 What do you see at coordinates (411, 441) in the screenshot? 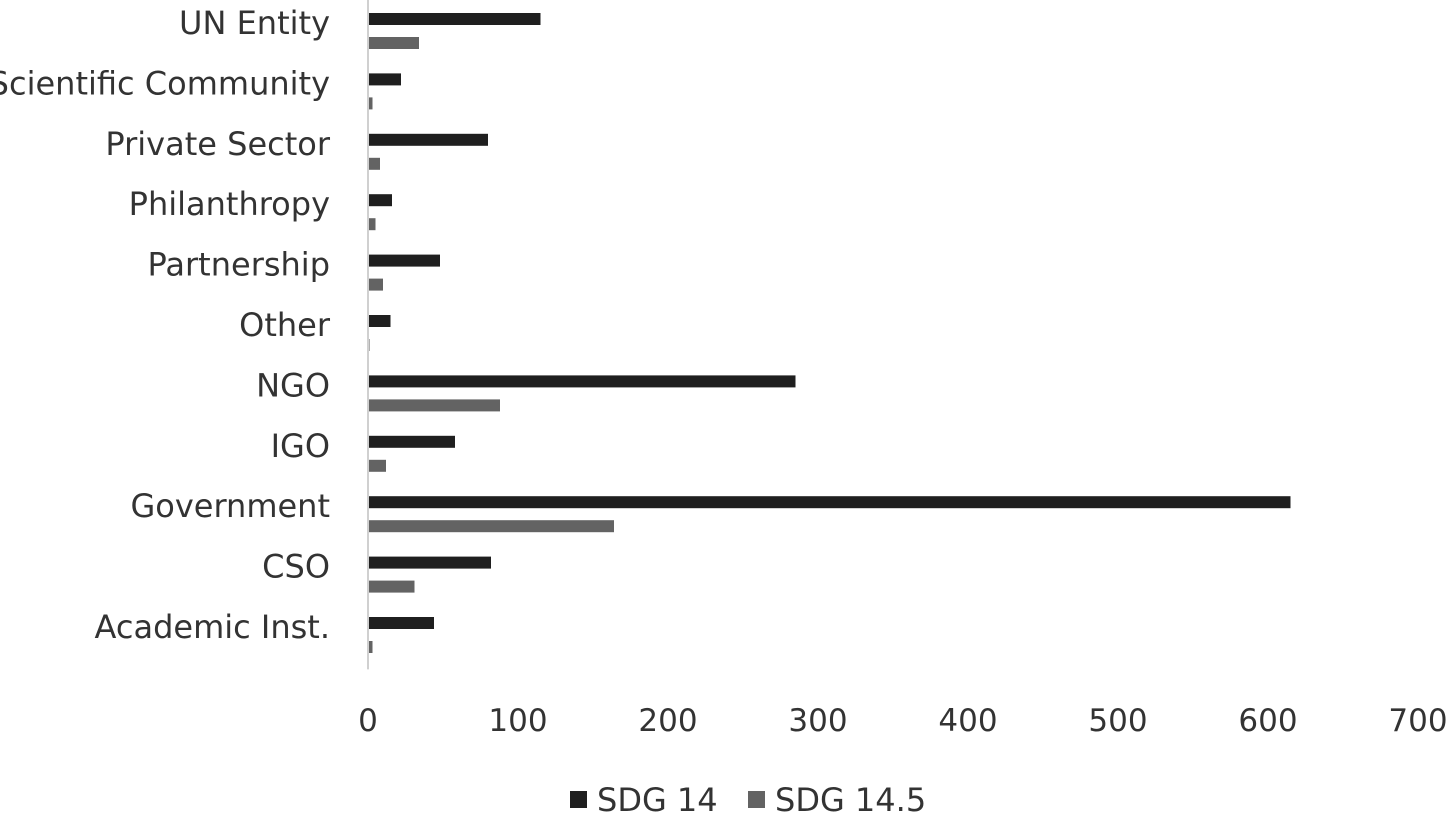
I see `bar-sdg14-igo` at bounding box center [411, 441].